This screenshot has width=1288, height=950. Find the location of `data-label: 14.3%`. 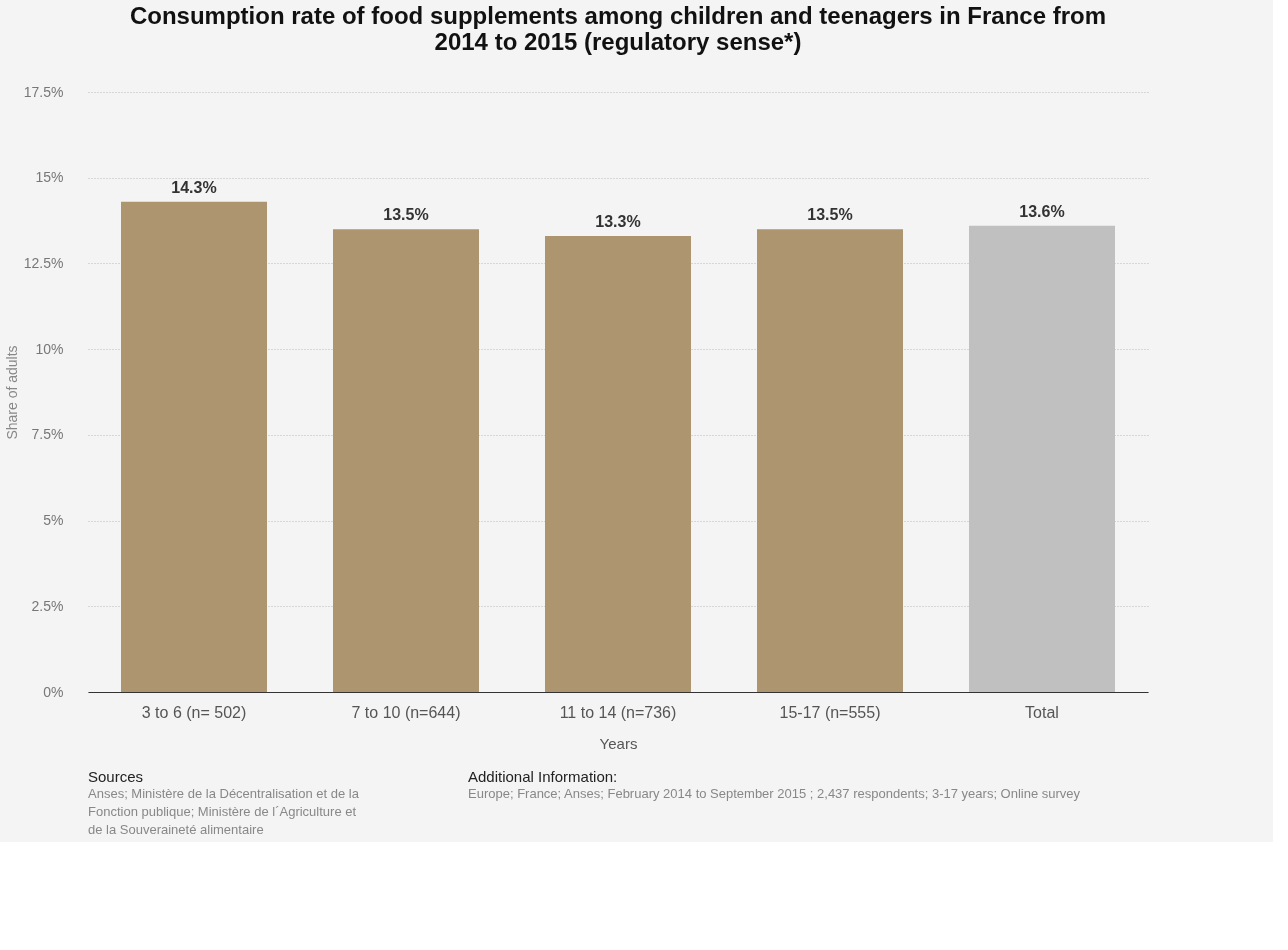

data-label: 14.3% is located at coordinates (194, 187).